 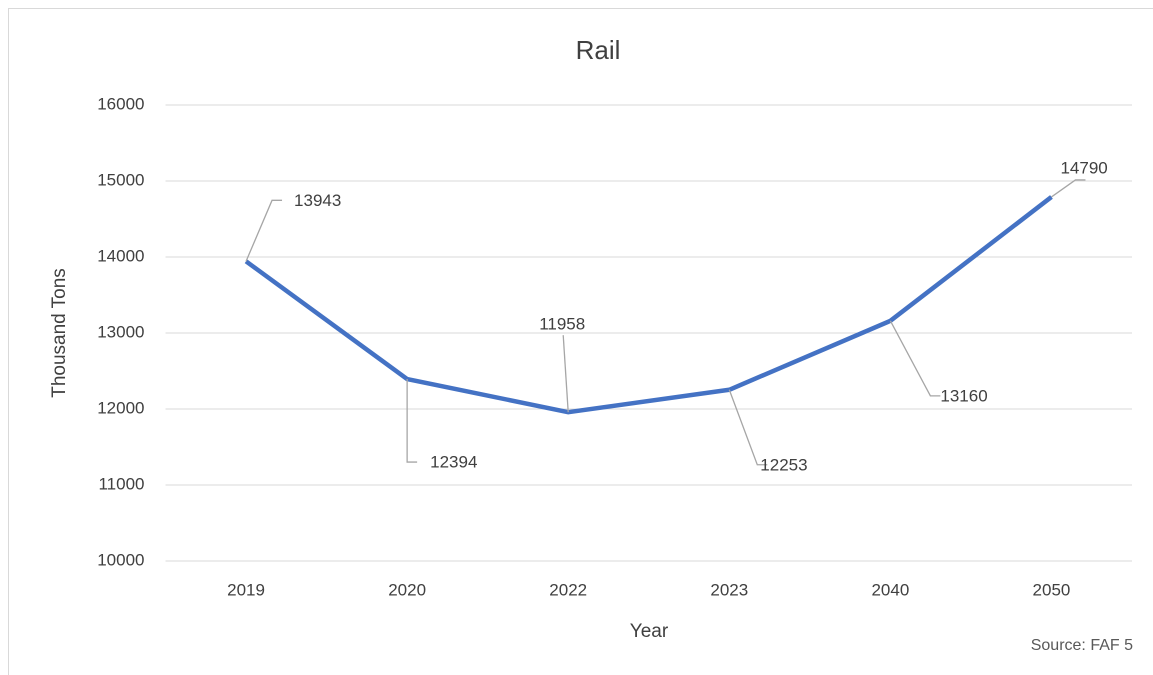 What do you see at coordinates (120, 179) in the screenshot?
I see `y-tick-label: 15000` at bounding box center [120, 179].